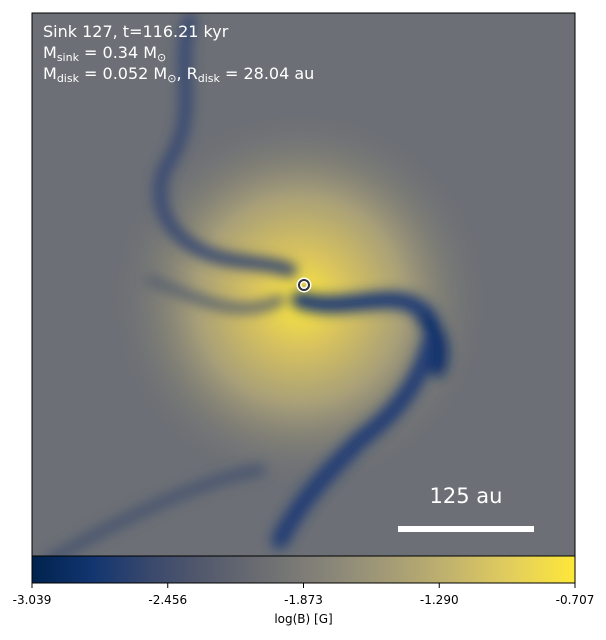 This screenshot has height=640, width=606. I want to click on scale-bar-label: 125 au, so click(466, 496).